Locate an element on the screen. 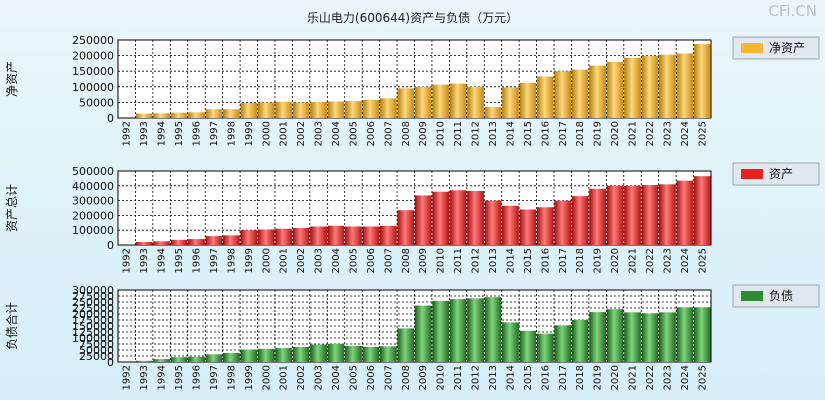 The height and width of the screenshot is (400, 825). x-tick-label: 2004 is located at coordinates (336, 260).